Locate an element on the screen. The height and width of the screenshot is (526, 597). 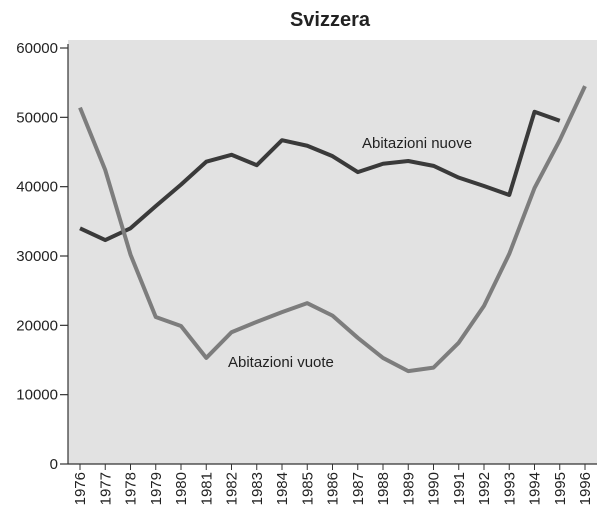
x-tick-label: 1991 is located at coordinates (459, 488).